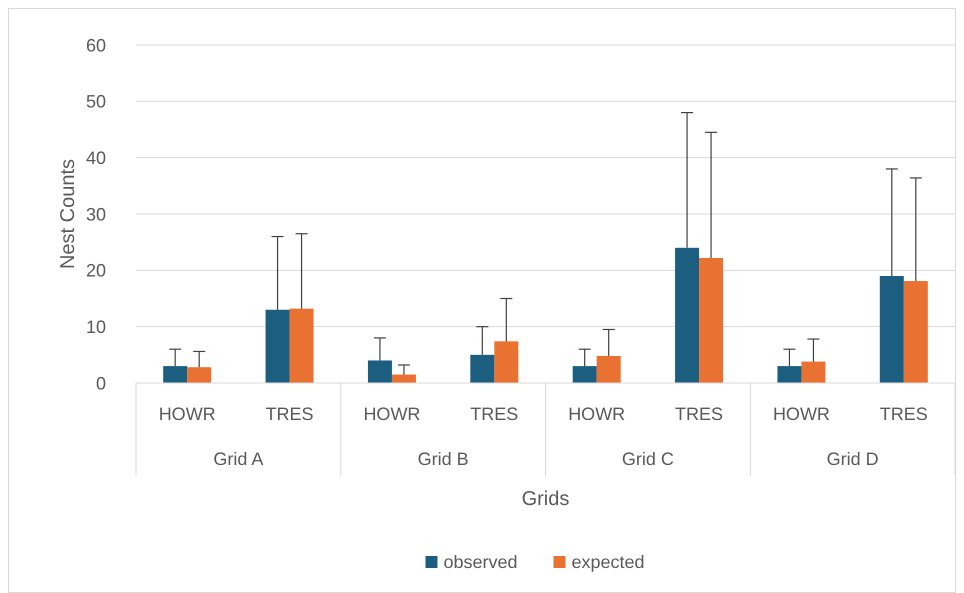  Describe the element at coordinates (96, 45) in the screenshot. I see `y-tick-label: 60` at that location.